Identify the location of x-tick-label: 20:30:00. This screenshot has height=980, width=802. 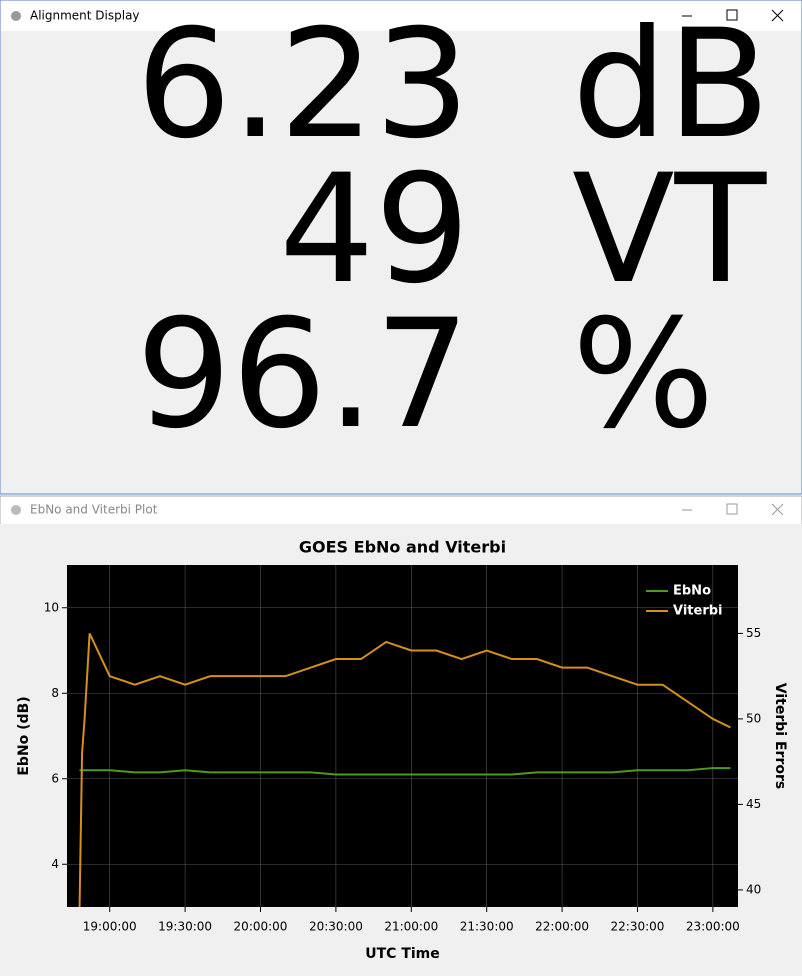
(336, 927).